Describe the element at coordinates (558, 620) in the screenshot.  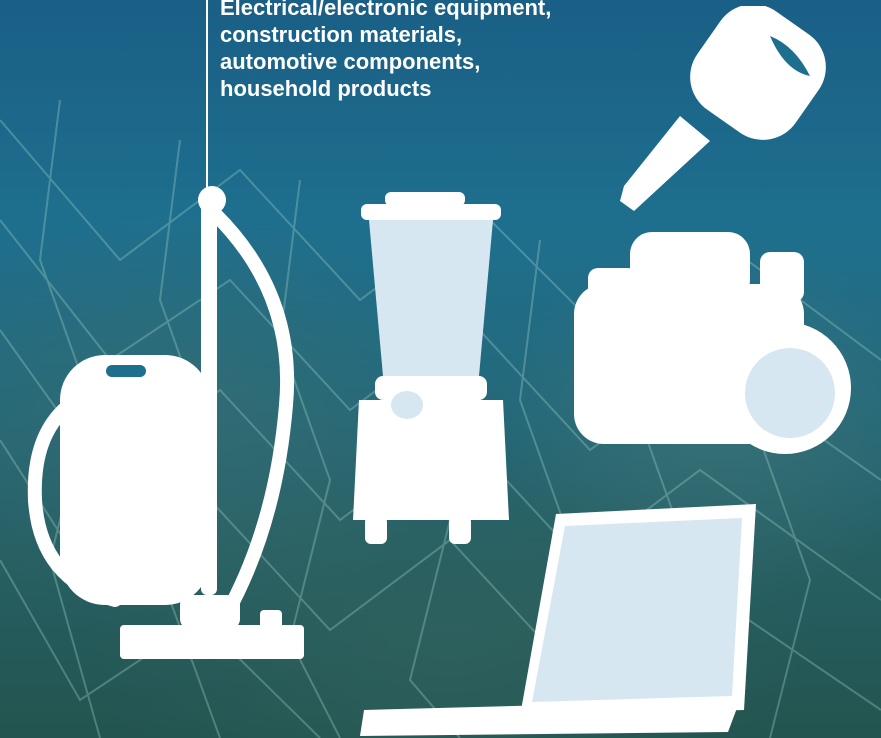
I see `laptop-icon` at that location.